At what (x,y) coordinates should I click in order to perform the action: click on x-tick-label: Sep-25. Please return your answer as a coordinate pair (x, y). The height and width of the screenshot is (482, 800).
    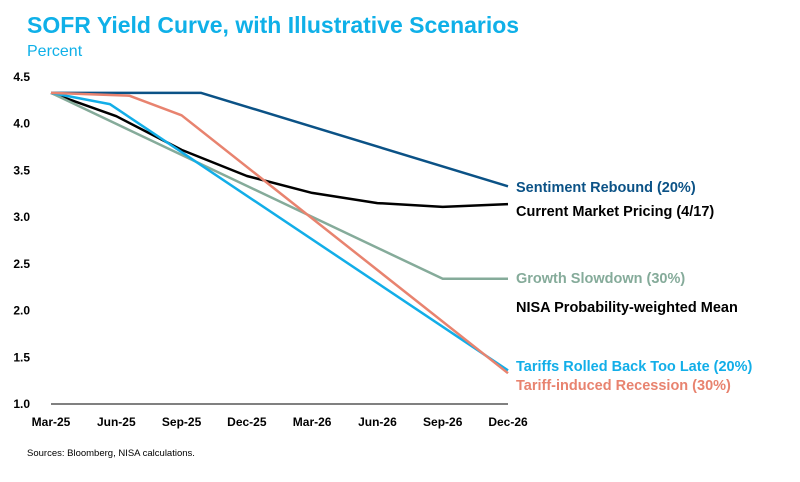
    Looking at the image, I should click on (182, 422).